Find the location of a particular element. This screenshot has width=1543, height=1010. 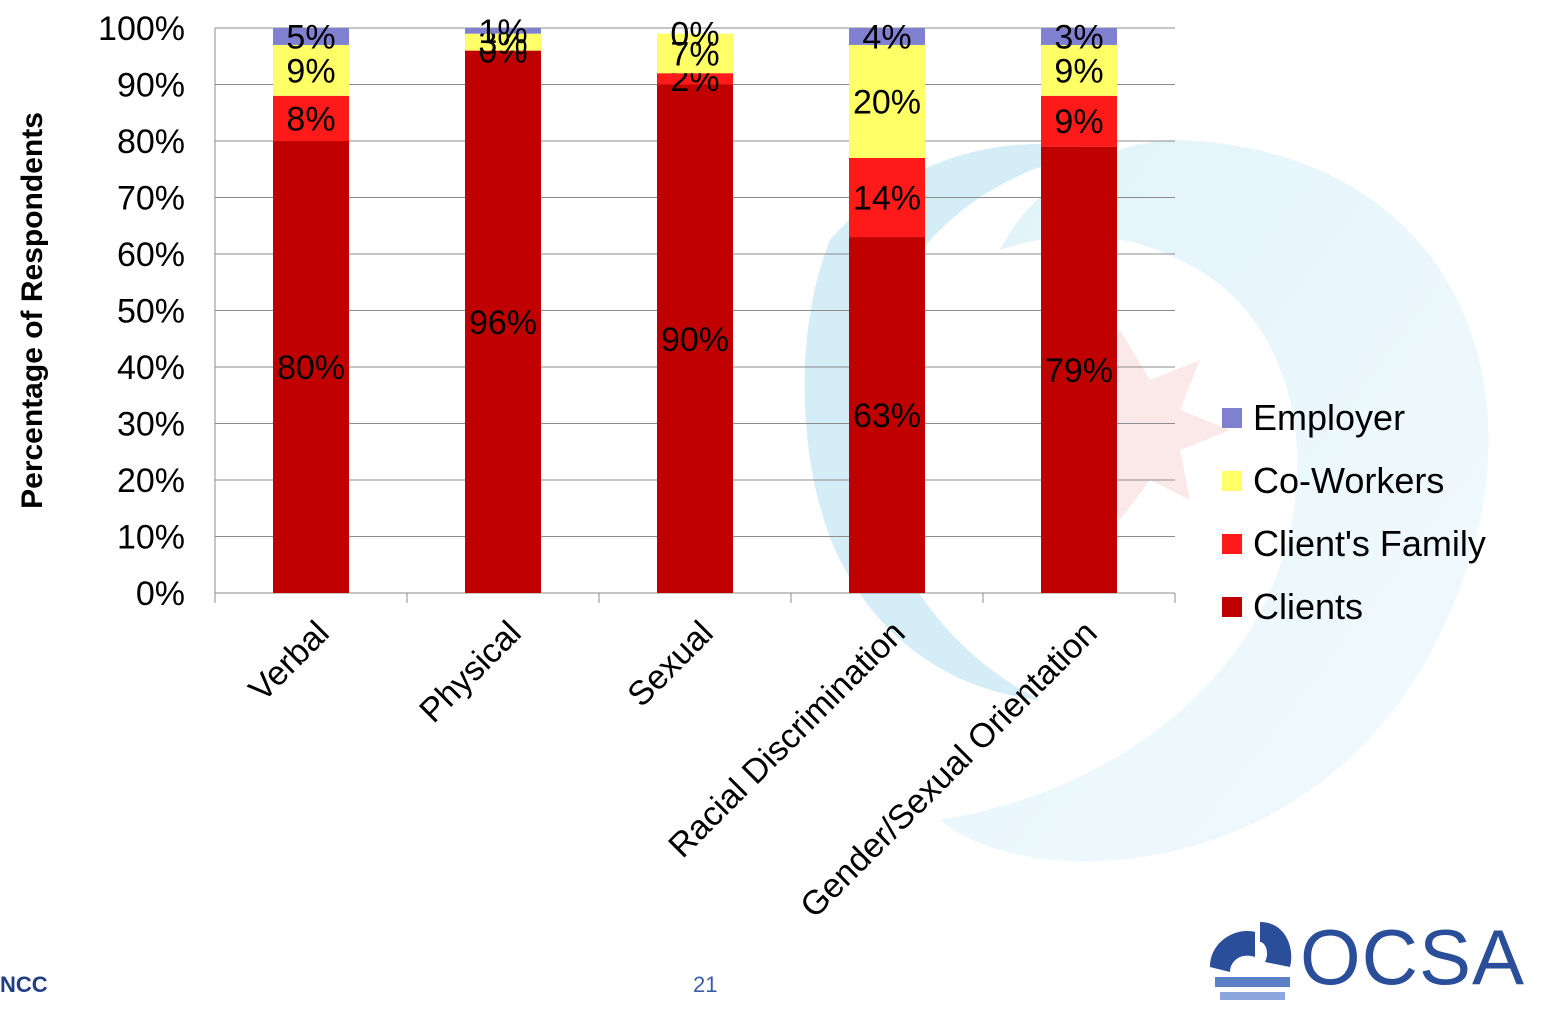

x-category-label: Verbal is located at coordinates (289, 661).